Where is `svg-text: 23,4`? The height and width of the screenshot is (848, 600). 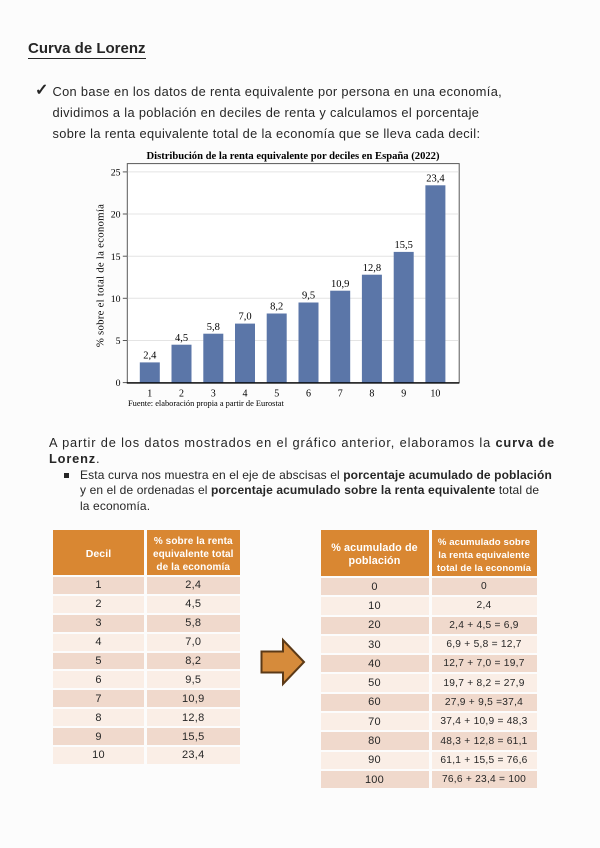 svg-text: 23,4 is located at coordinates (435, 178).